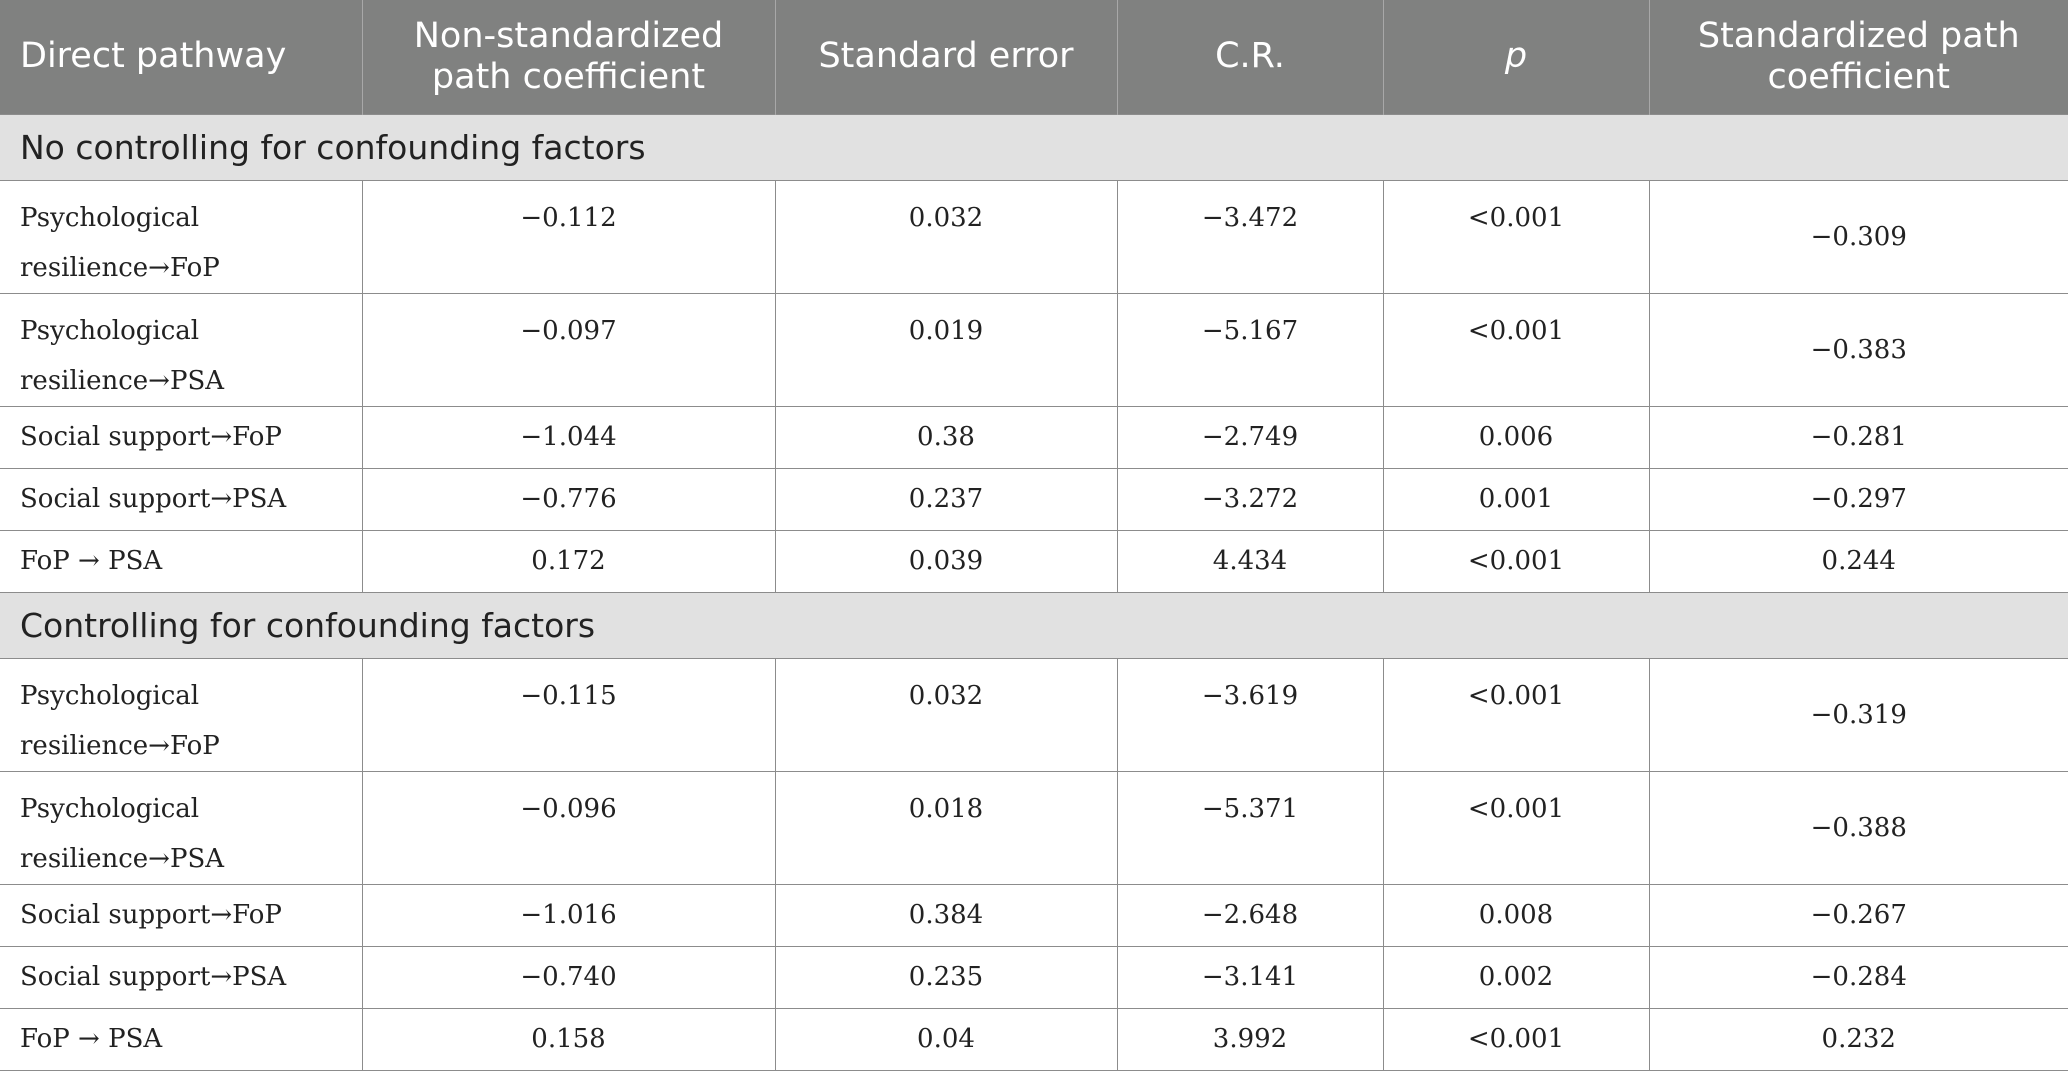 The image size is (2068, 1081). Describe the element at coordinates (1858, 499) in the screenshot. I see `cell-std: −0.297` at that location.